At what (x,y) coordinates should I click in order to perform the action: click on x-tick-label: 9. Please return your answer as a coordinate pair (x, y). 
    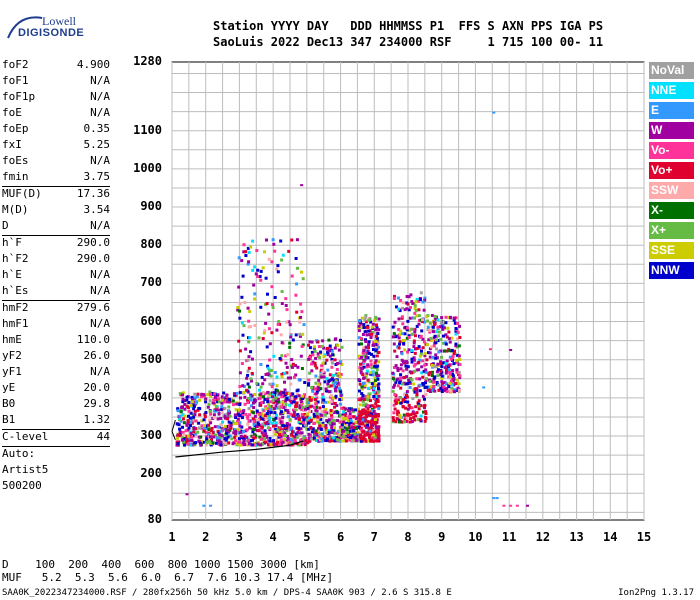
    Looking at the image, I should click on (442, 537).